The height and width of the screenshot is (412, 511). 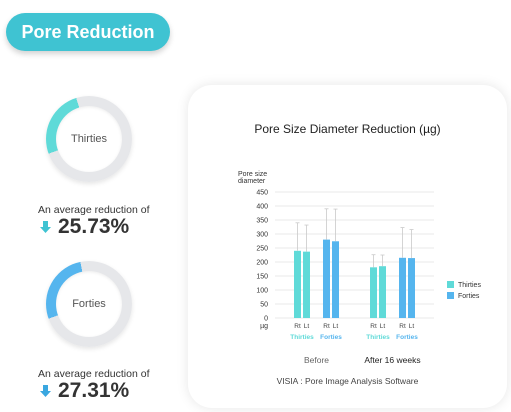 What do you see at coordinates (262, 221) in the screenshot?
I see `y-tick-label: 350` at bounding box center [262, 221].